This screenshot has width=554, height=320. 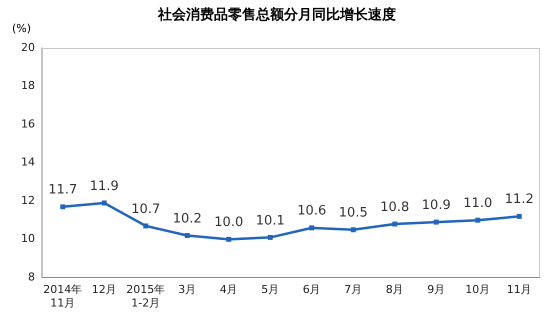 What do you see at coordinates (436, 205) in the screenshot?
I see `data-label: 10.9` at bounding box center [436, 205].